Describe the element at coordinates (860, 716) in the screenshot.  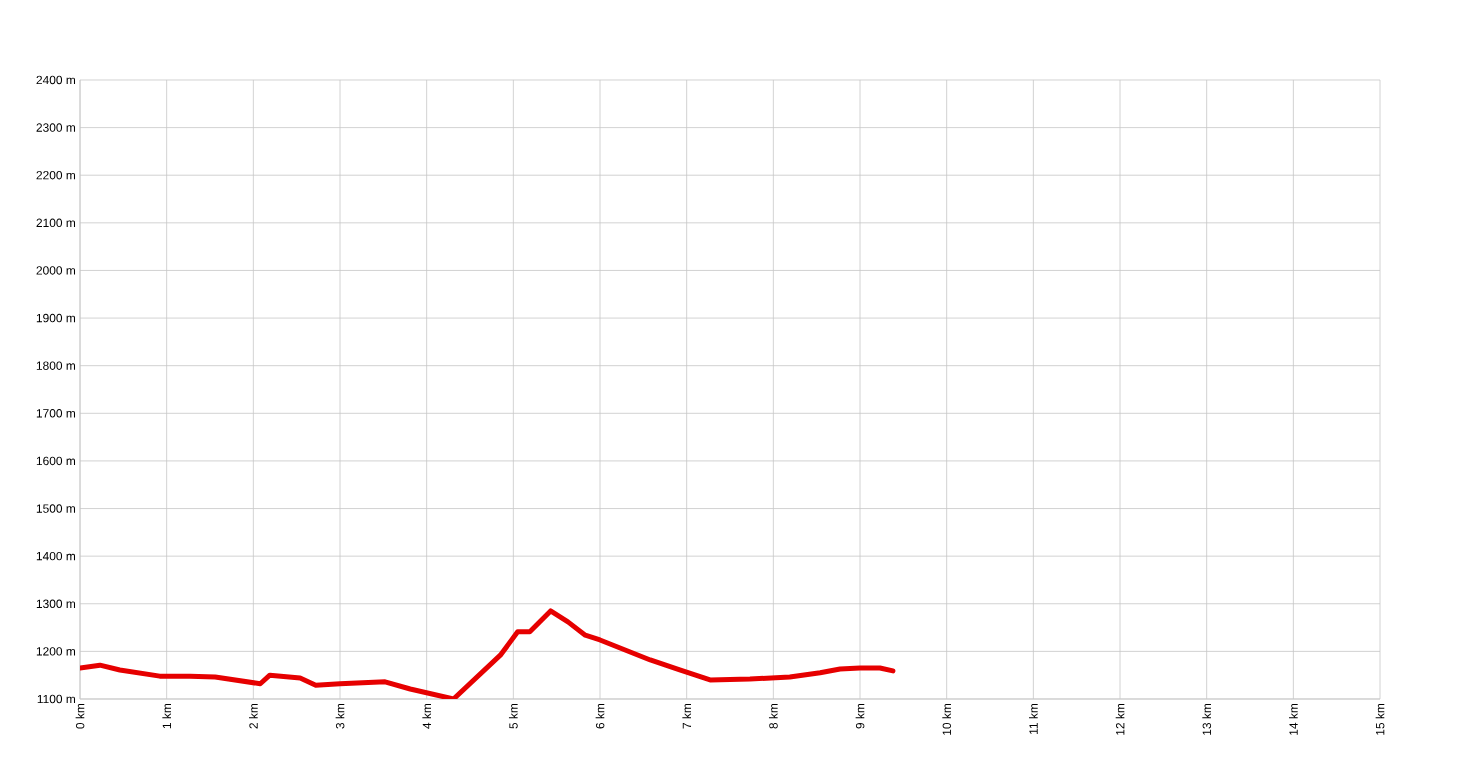
I see `x-tick-label: 9 km` at that location.